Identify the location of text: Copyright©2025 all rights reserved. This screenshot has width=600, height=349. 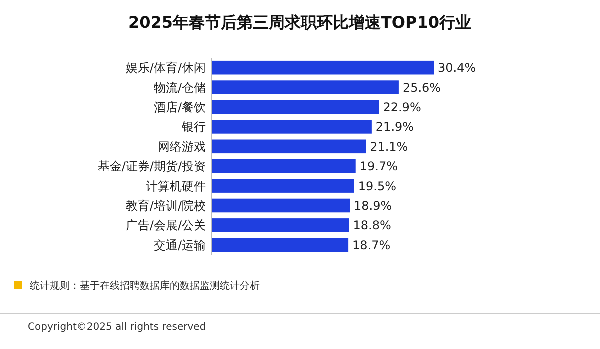
(117, 327).